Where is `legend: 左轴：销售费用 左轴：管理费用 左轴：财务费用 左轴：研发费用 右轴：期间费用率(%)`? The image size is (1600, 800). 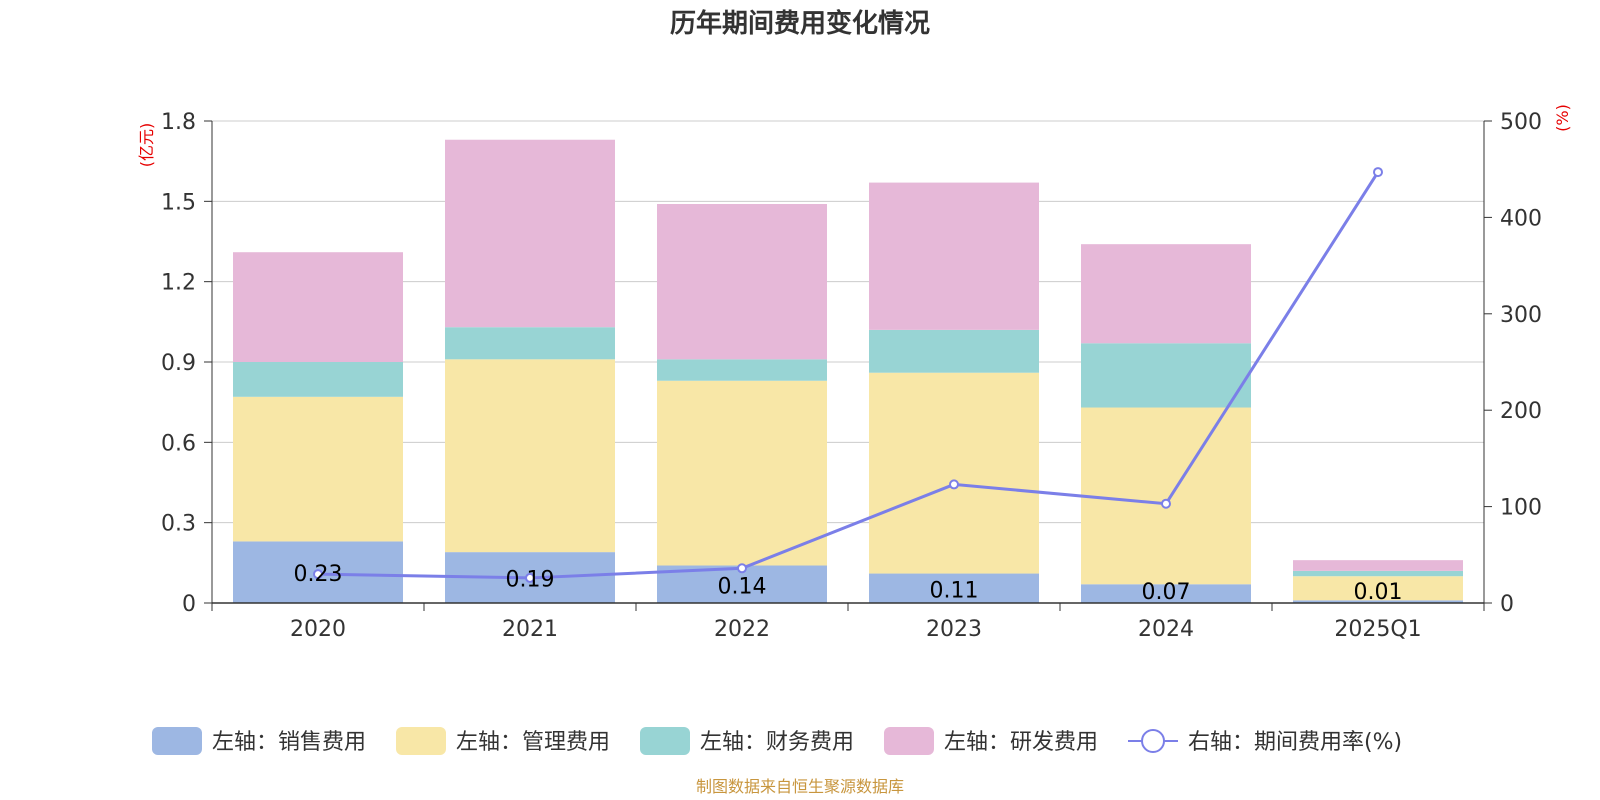 legend: 左轴：销售费用 左轴：管理费用 左轴：财务费用 左轴：研发费用 右轴：期间费用率(%) is located at coordinates (777, 741).